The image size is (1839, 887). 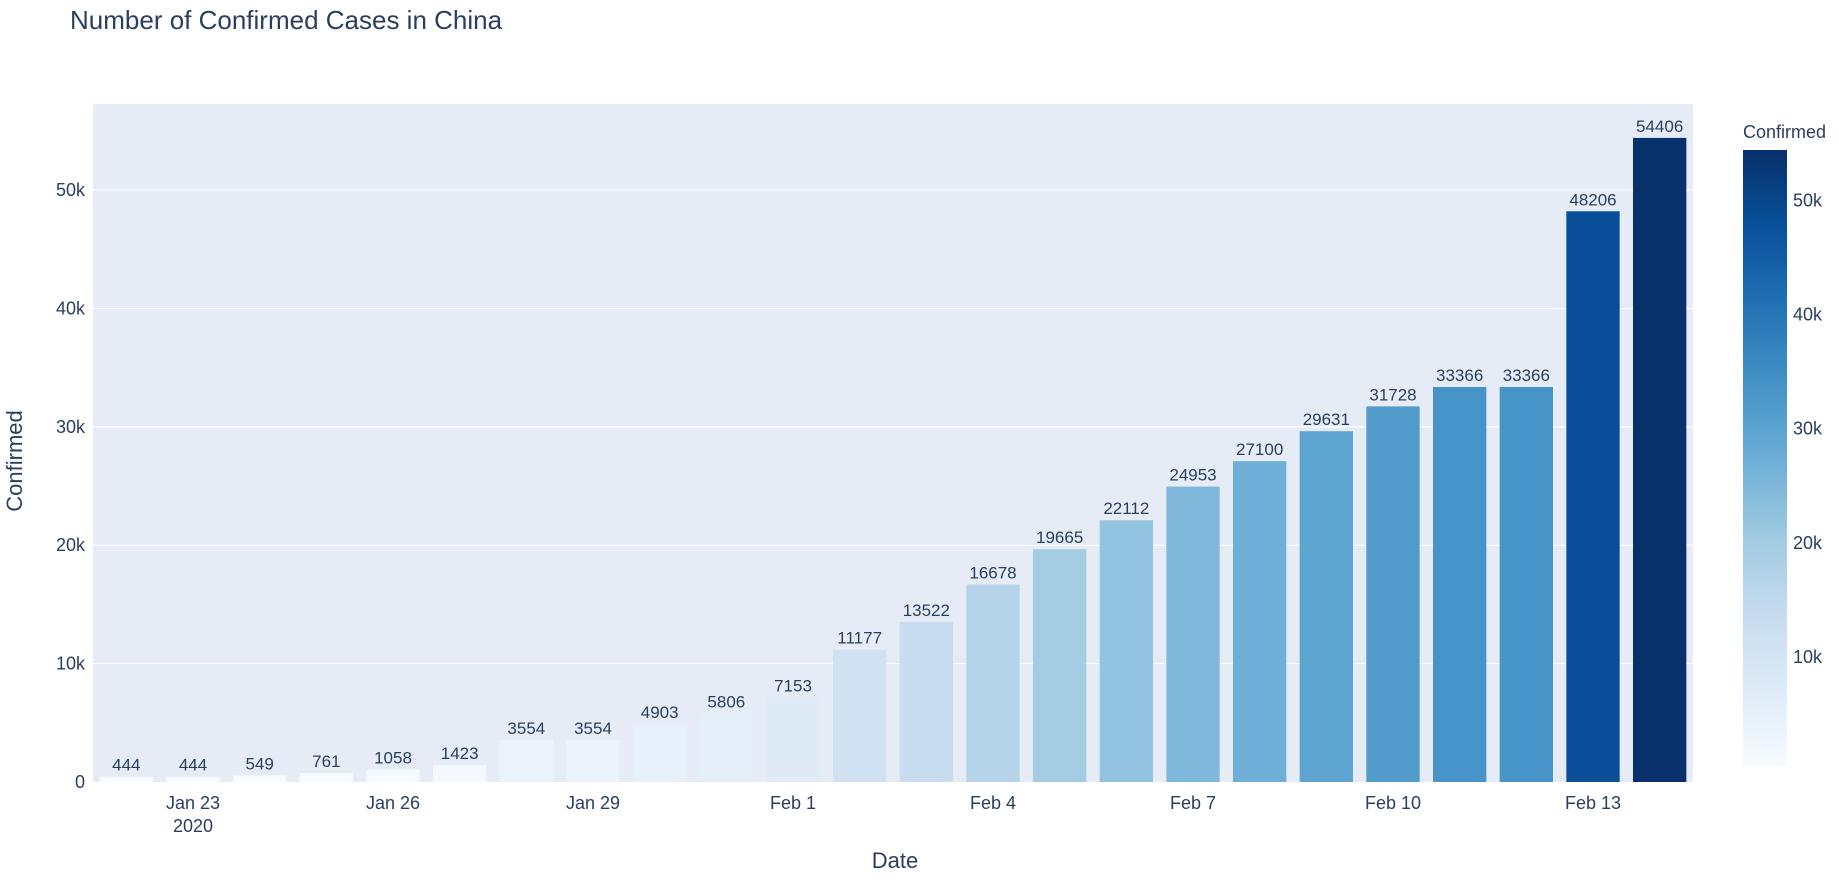 I want to click on y-axis-title: Confirmed, so click(x=14, y=460).